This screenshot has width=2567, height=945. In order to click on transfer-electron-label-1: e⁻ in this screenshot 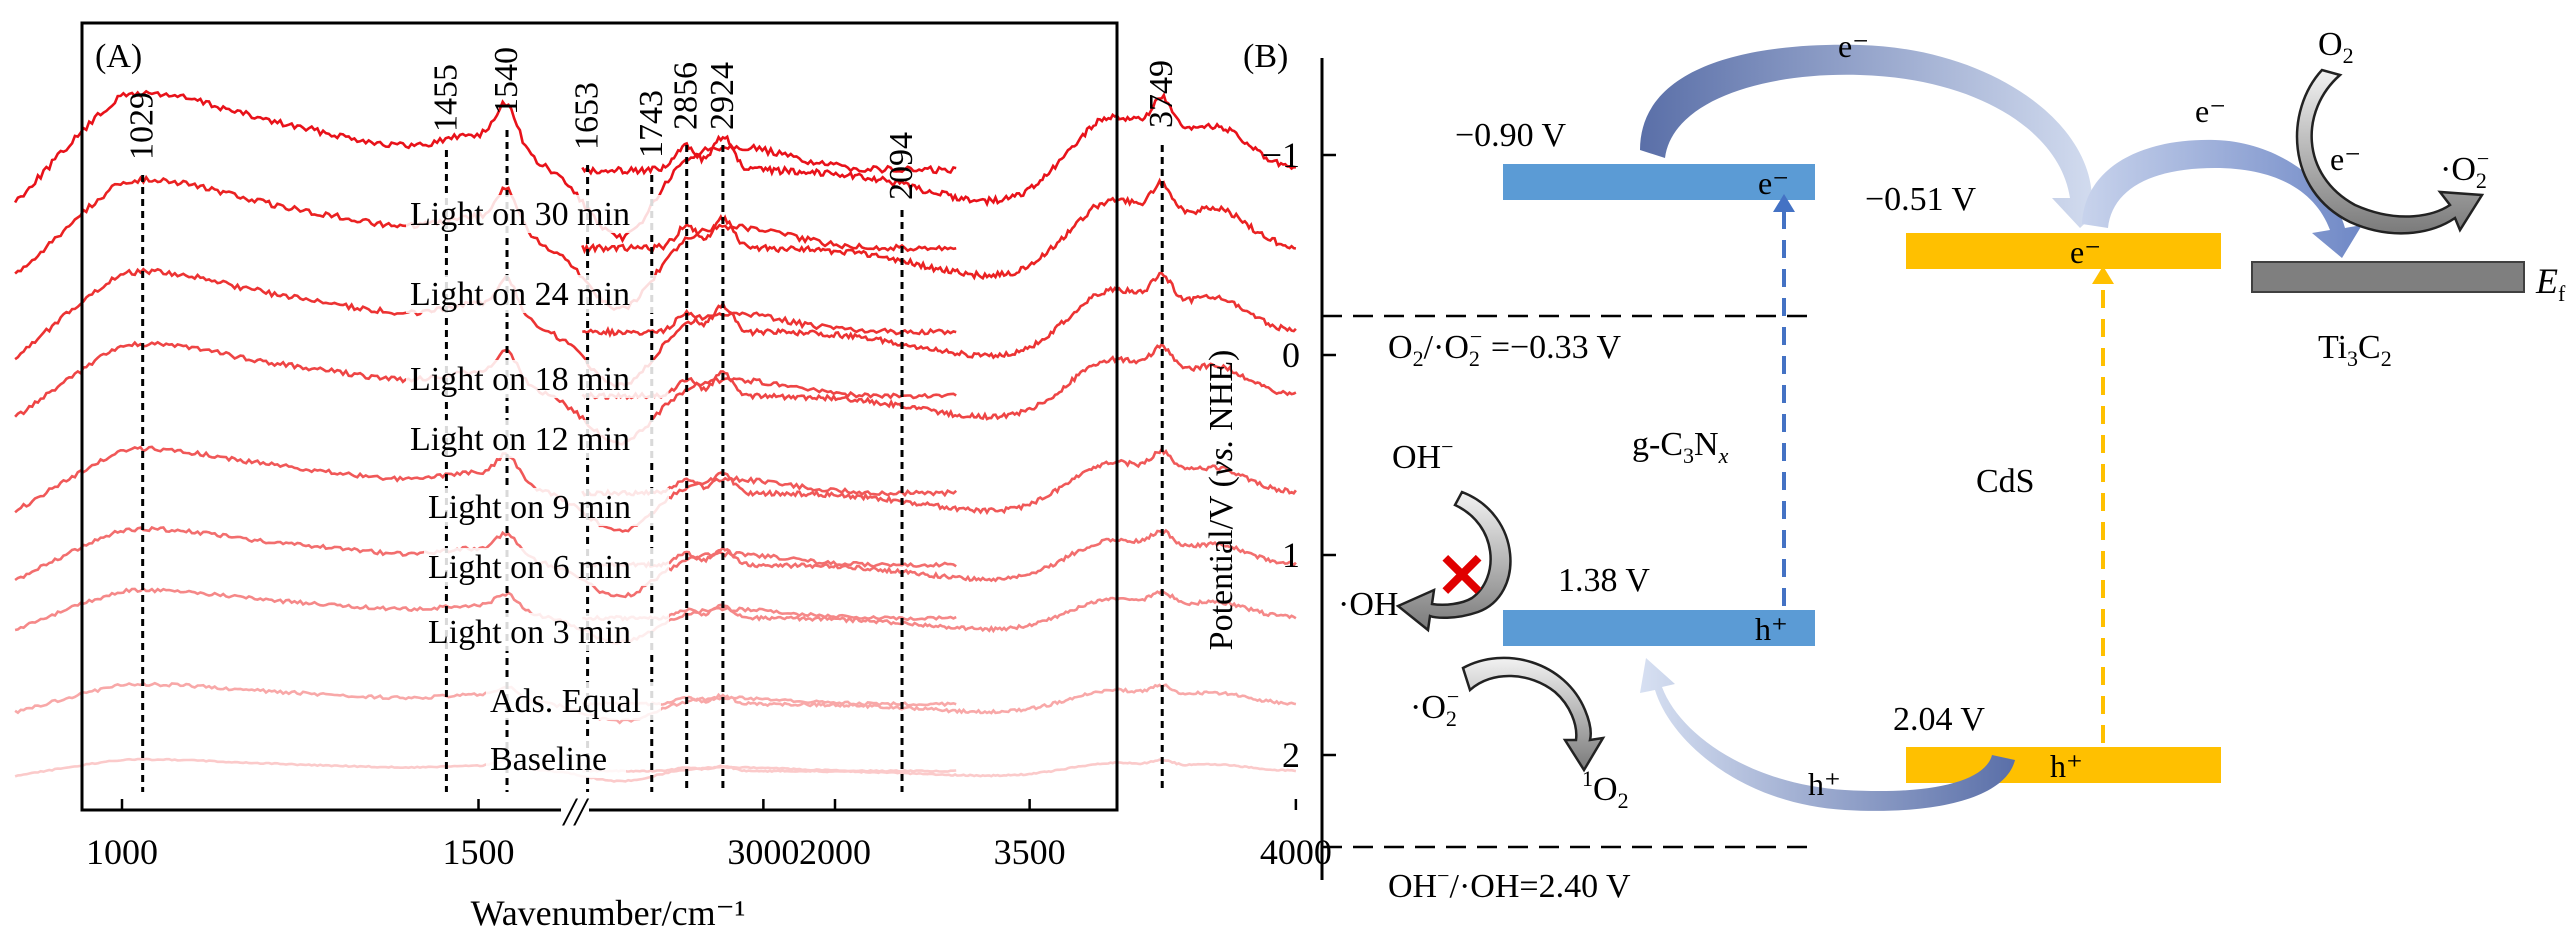, I will do `click(1853, 46)`.